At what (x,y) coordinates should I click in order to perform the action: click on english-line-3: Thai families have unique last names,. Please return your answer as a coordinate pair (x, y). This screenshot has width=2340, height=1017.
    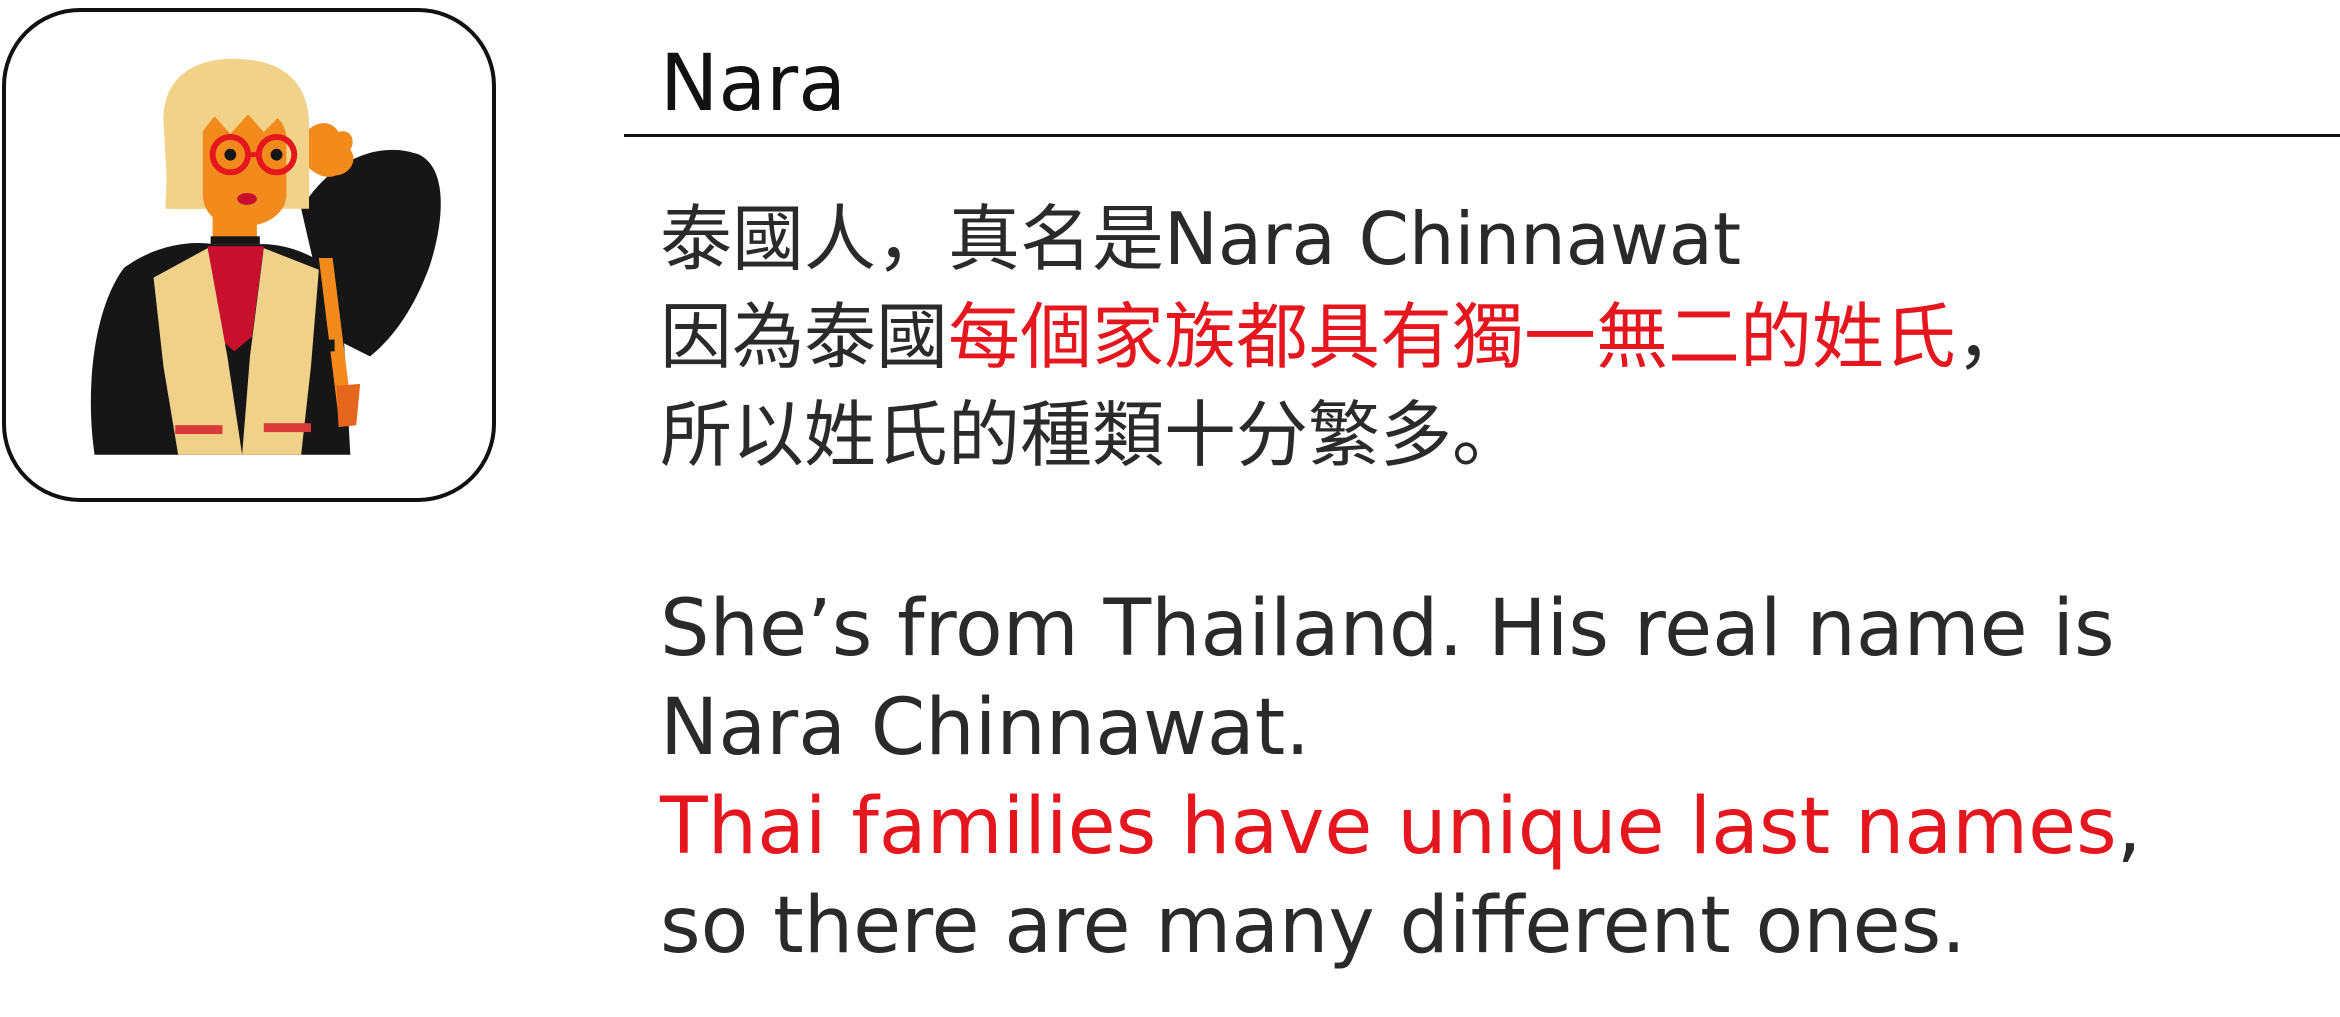
    Looking at the image, I should click on (1401, 827).